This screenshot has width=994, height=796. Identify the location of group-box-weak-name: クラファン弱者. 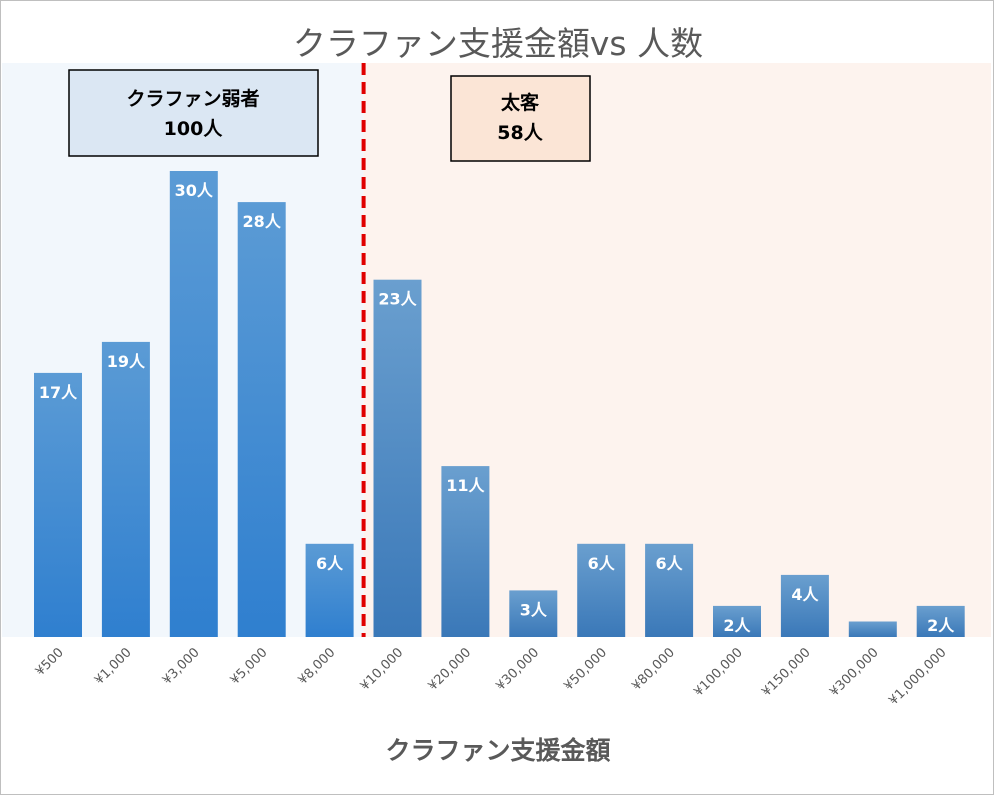
(192, 99).